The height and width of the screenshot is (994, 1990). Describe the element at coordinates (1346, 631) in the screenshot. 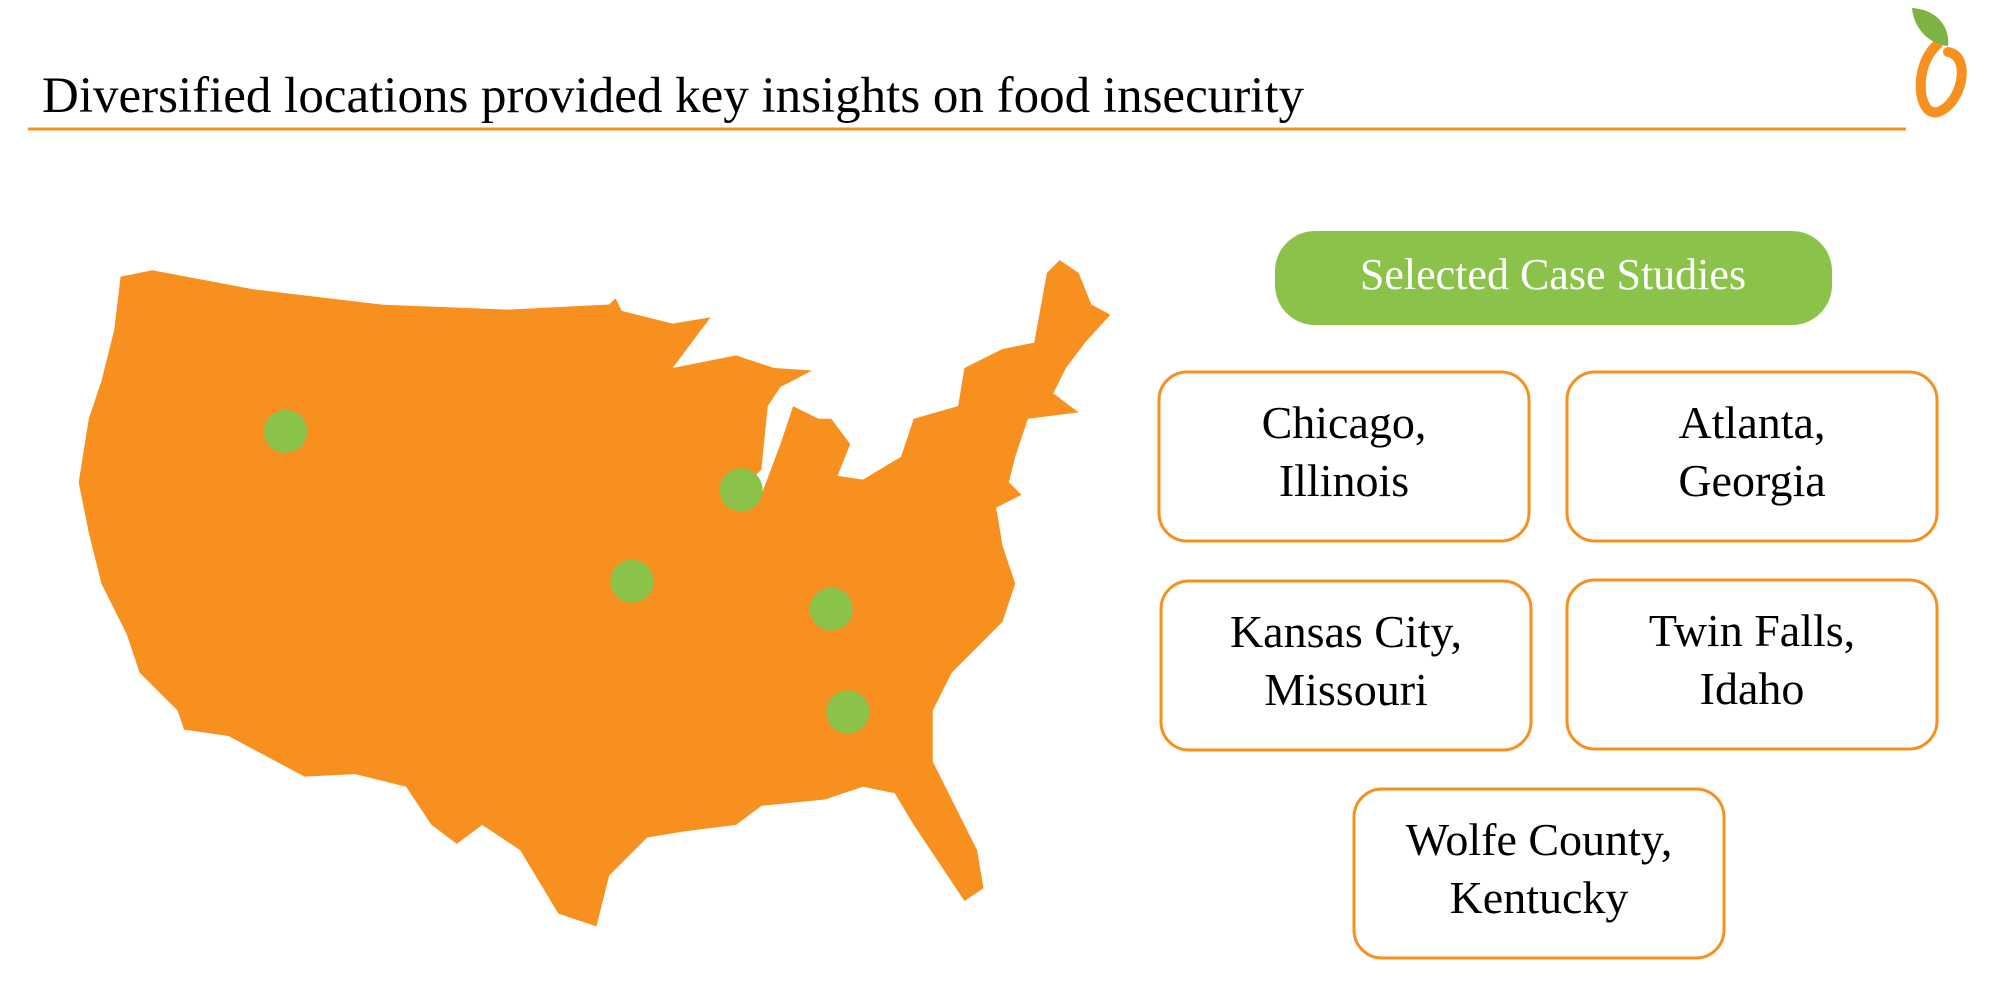

I see `location-label: Kansas City,` at that location.